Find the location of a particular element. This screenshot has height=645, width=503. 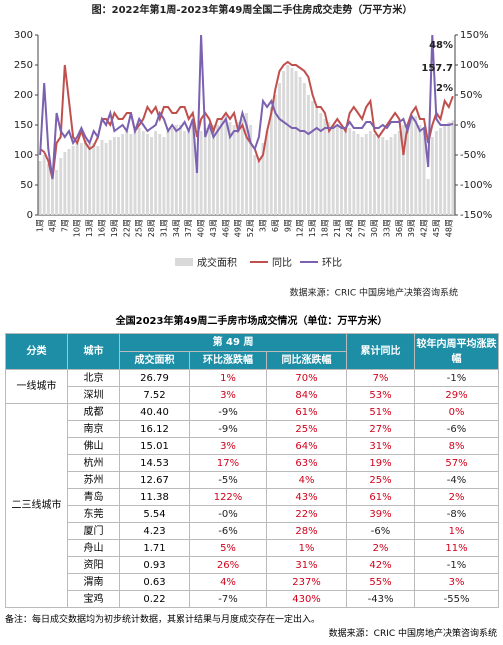

x-tick-label: 16周 is located at coordinates (101, 228).